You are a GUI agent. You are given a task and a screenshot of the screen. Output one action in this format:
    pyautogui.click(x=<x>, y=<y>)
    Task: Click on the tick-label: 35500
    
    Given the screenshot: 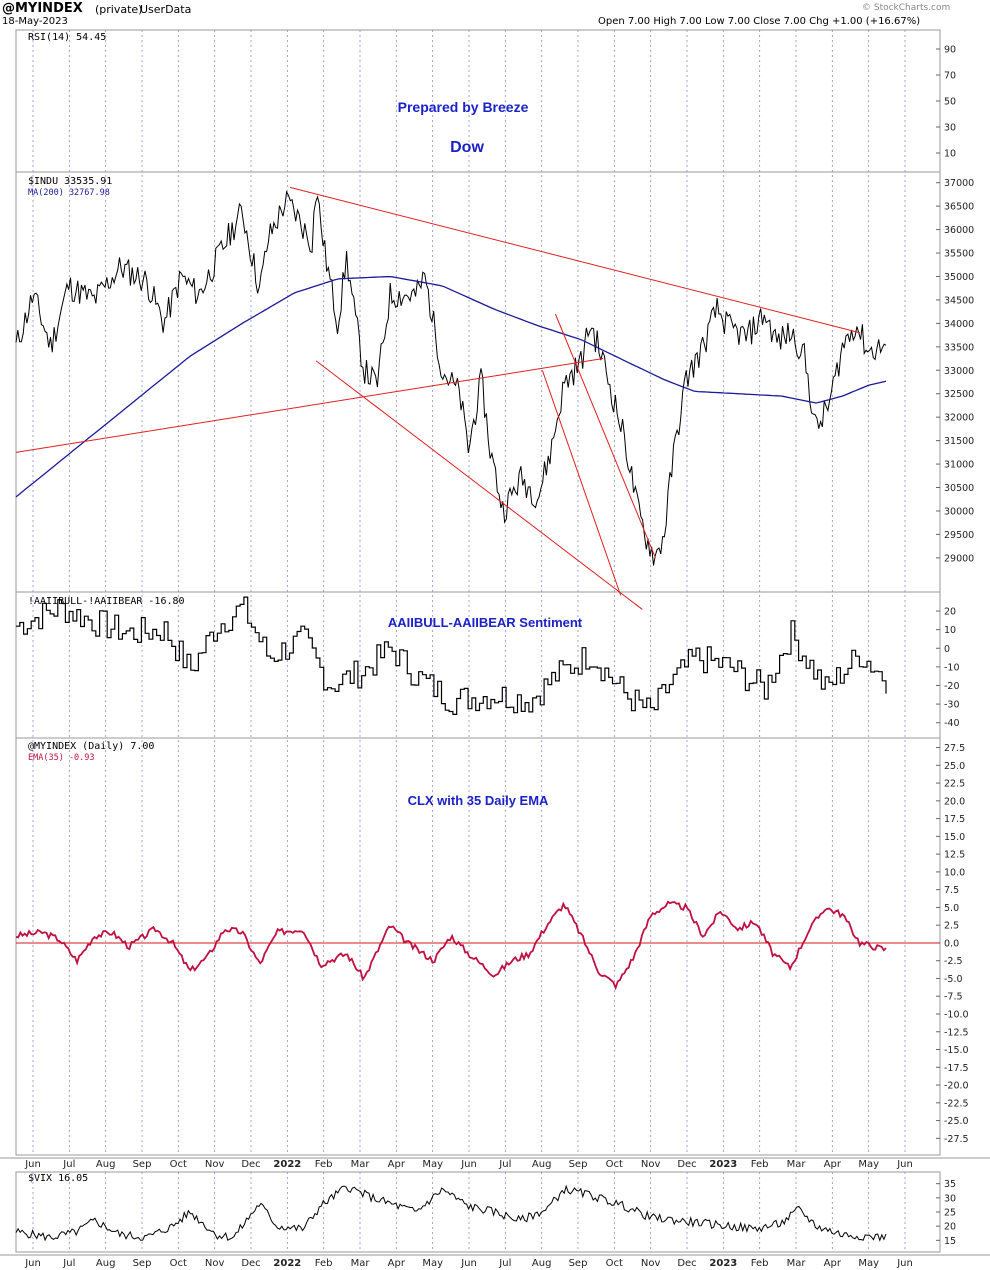 What is the action you would take?
    pyautogui.click(x=959, y=254)
    